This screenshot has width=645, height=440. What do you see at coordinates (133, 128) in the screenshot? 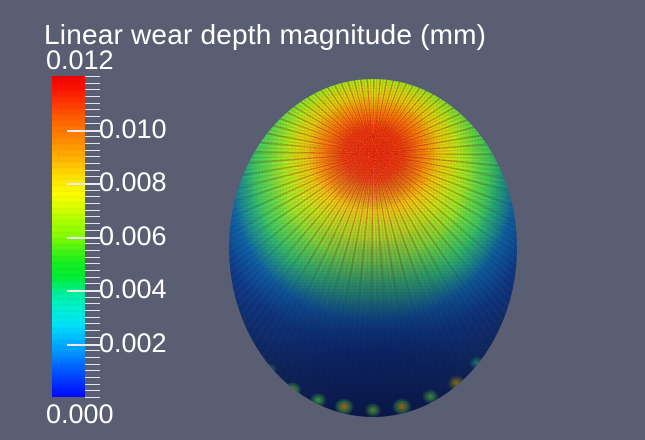
I see `scalar-bar-tick-label: 0.010` at bounding box center [133, 128].